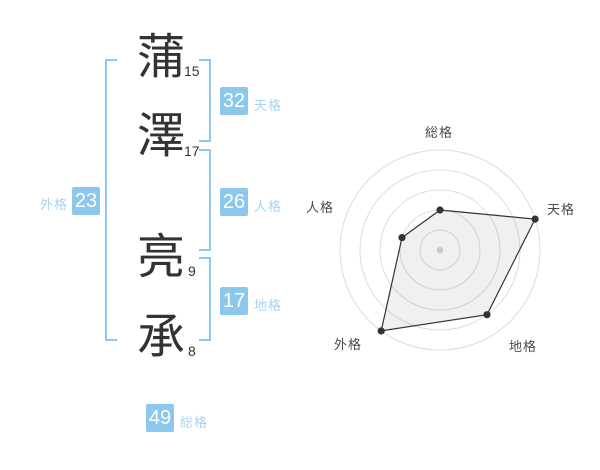 This screenshot has width=600, height=470. Describe the element at coordinates (234, 101) in the screenshot. I see `tenkaku-value-badge: 32` at that location.